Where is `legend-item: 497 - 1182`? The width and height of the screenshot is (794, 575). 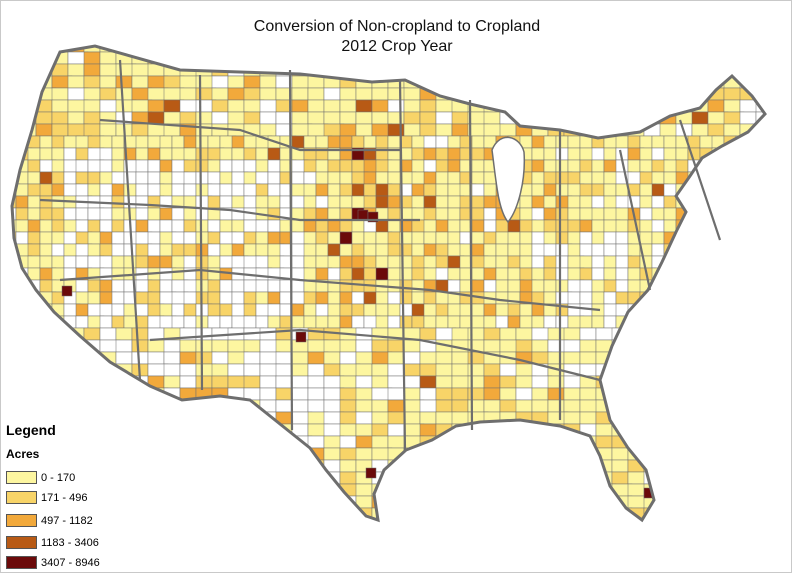
legend-item: 497 - 1182 is located at coordinates (49, 520).